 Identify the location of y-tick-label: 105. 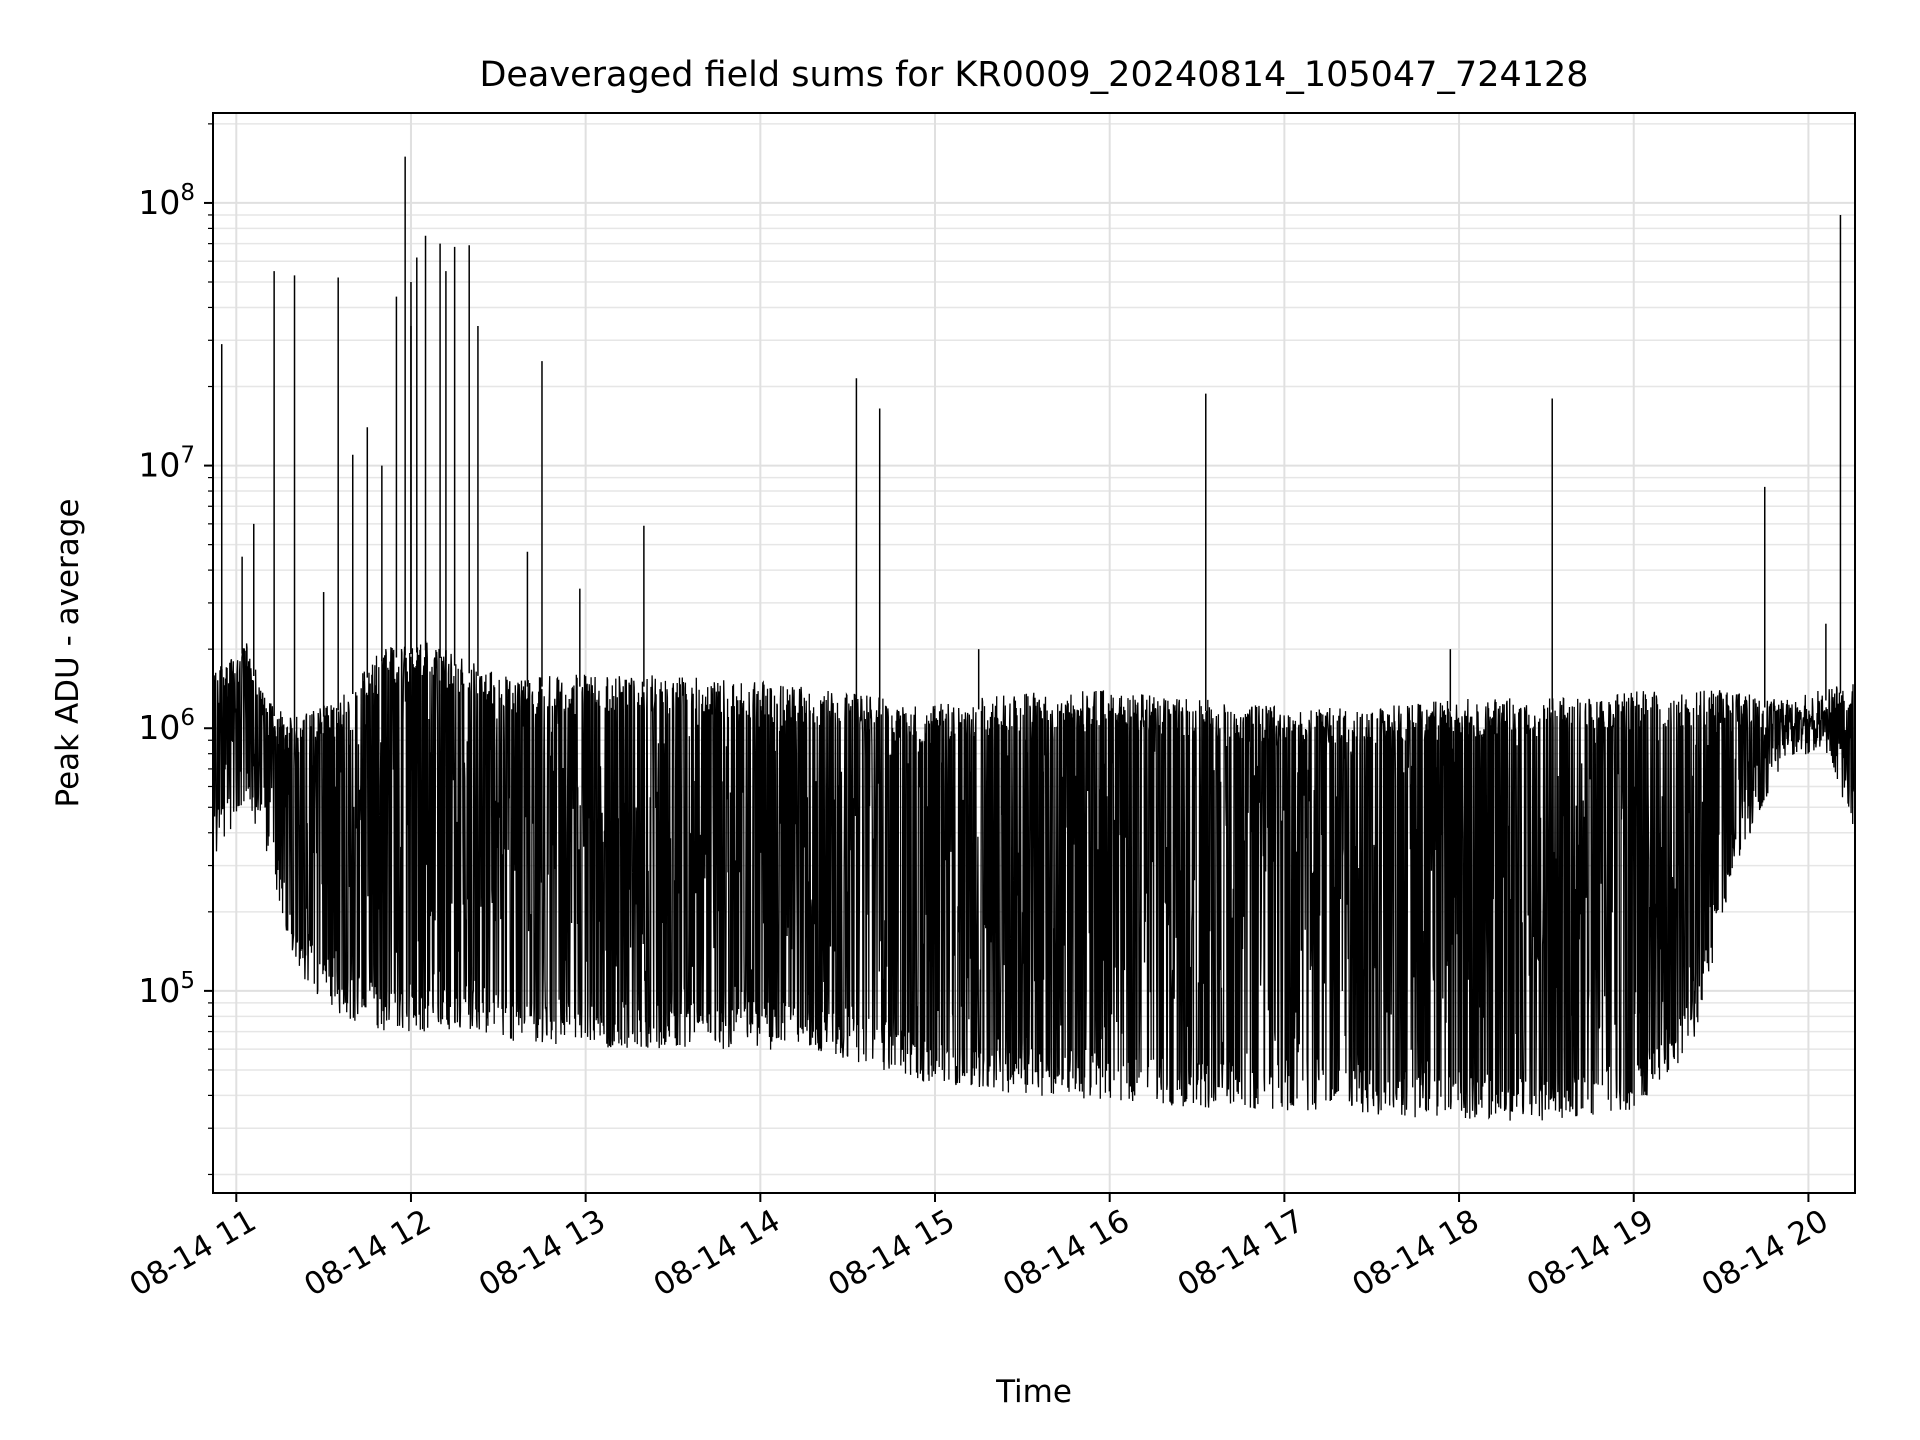
(166, 989).